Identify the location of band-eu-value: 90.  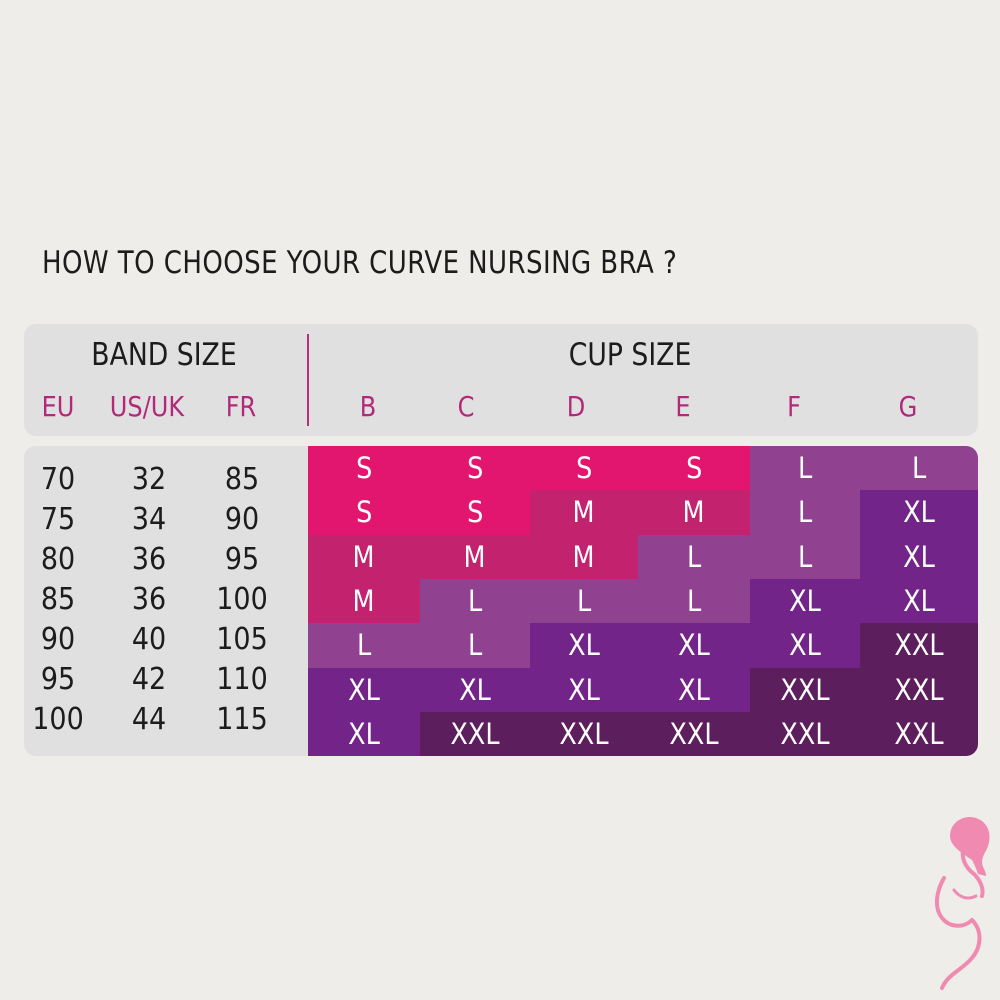
(58, 639).